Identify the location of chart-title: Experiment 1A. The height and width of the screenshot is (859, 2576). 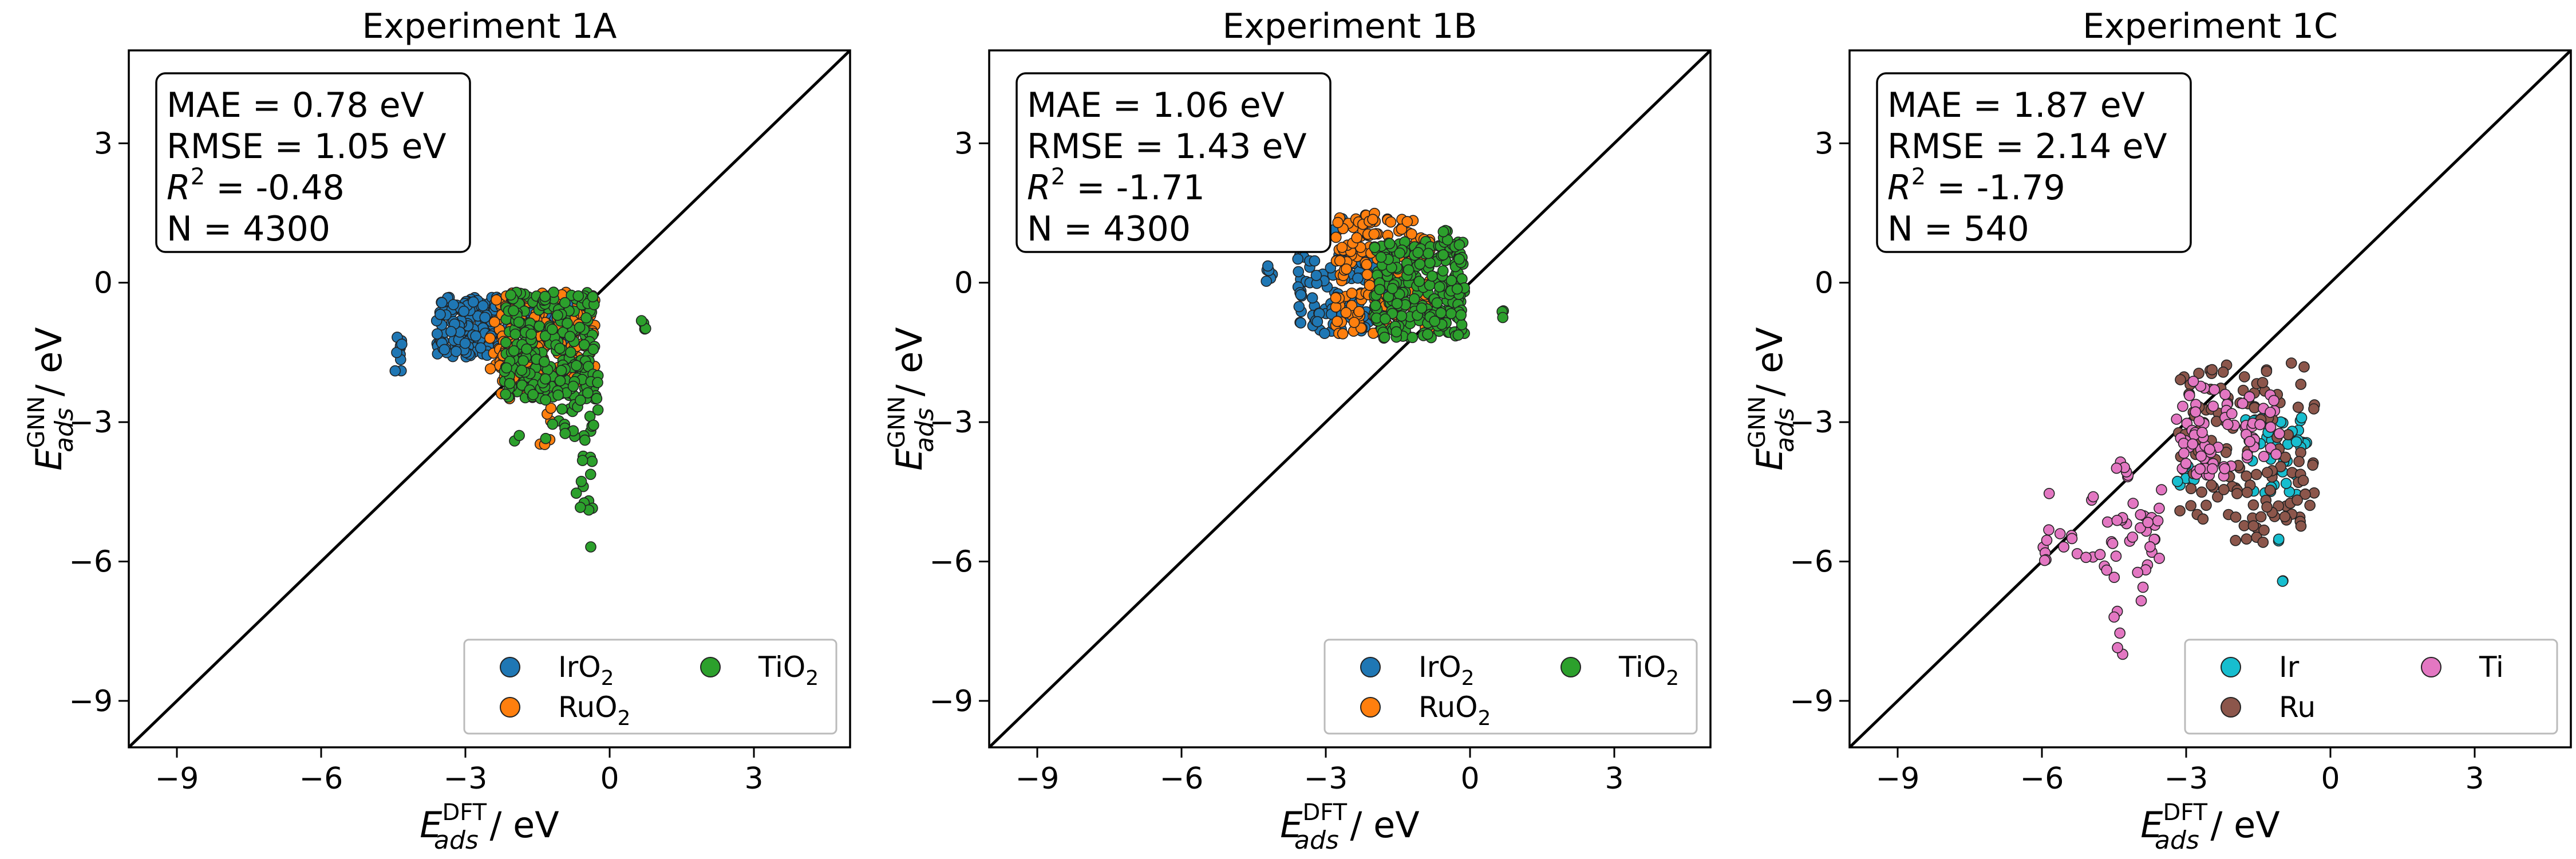
(489, 26).